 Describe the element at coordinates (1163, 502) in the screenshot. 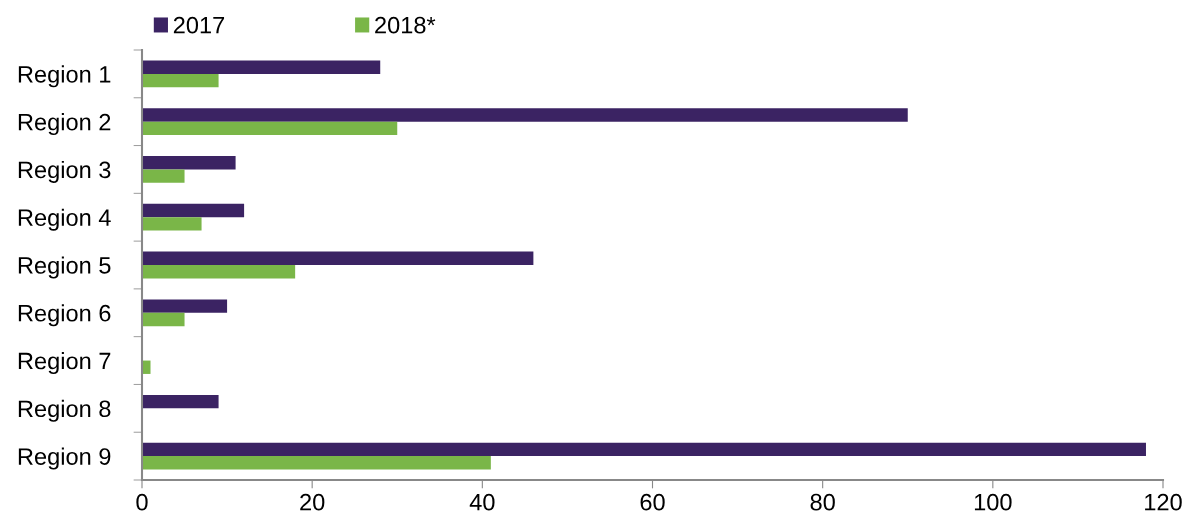

I see `x-tick-label: 120` at that location.